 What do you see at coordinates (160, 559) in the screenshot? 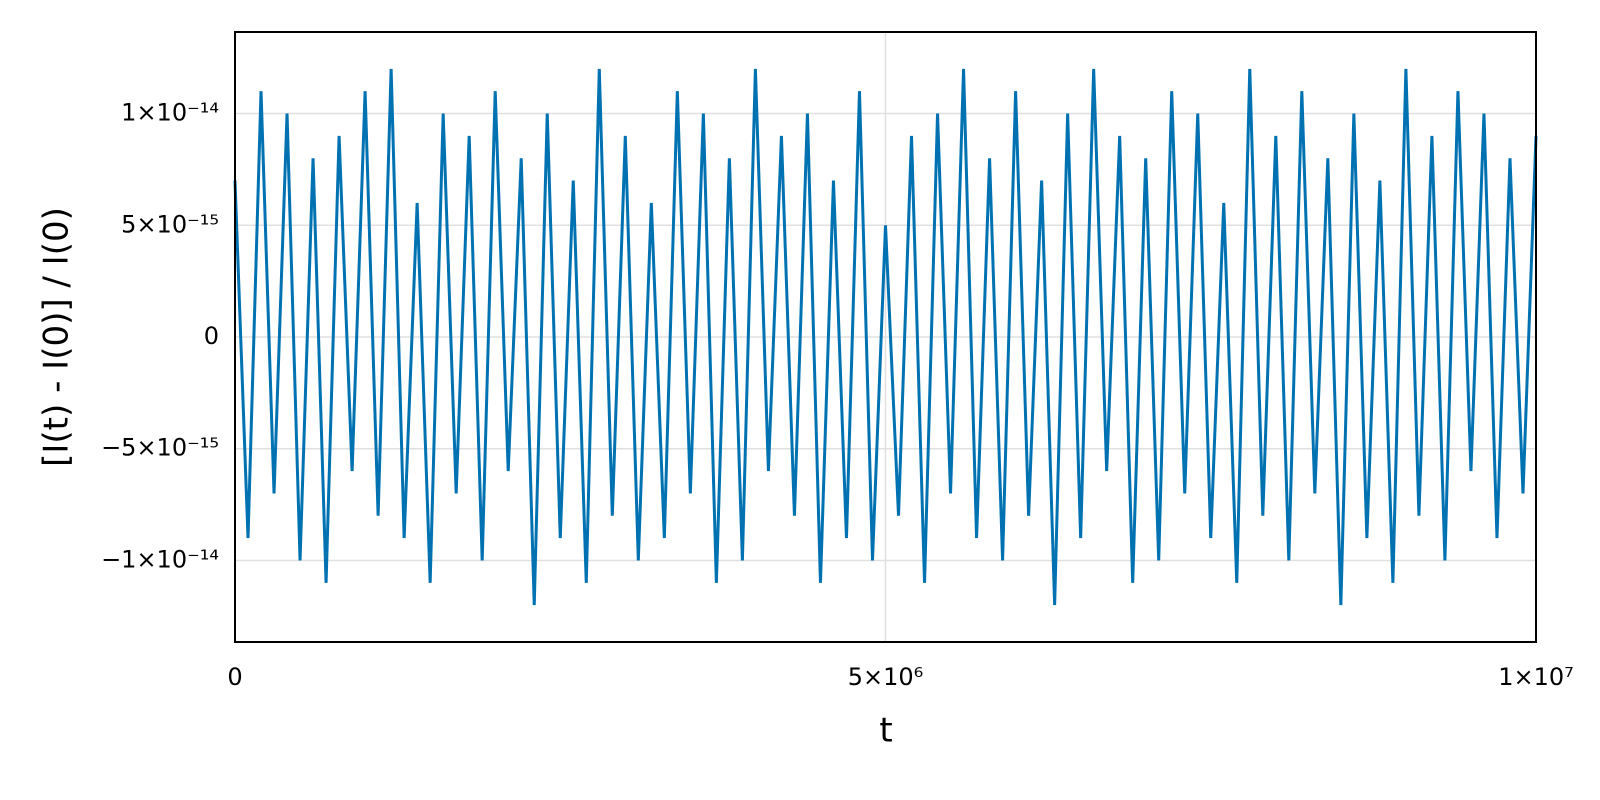
I see `y-tick-label: −1×10⁻¹⁴` at bounding box center [160, 559].